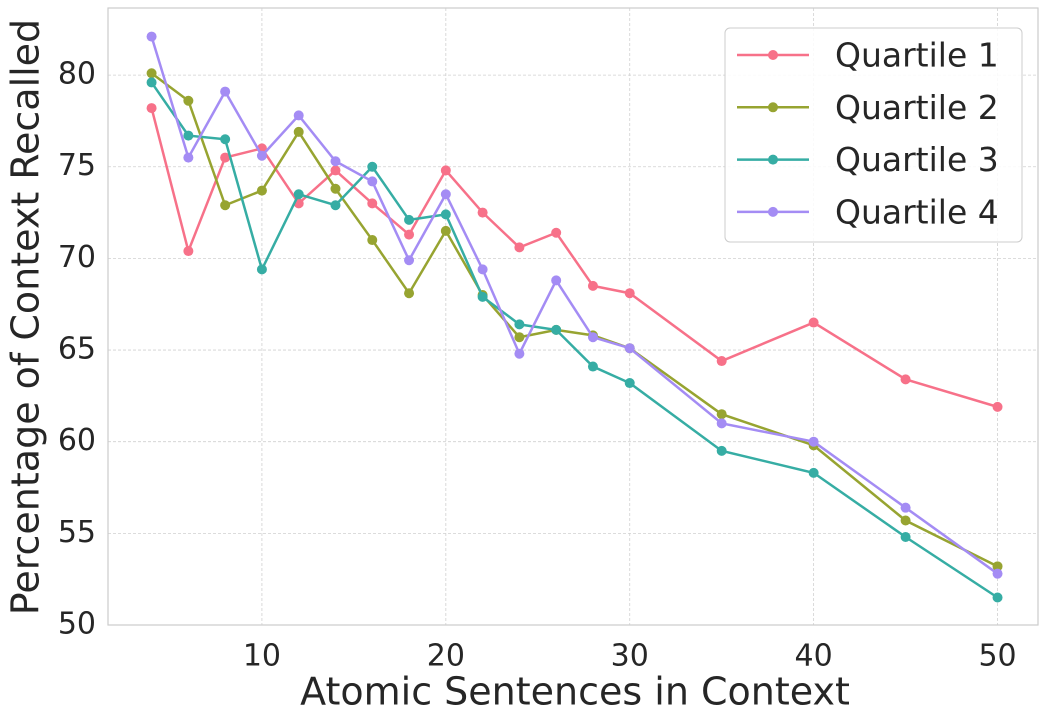 The image size is (1049, 725). I want to click on y-tick-label: 70, so click(77, 257).